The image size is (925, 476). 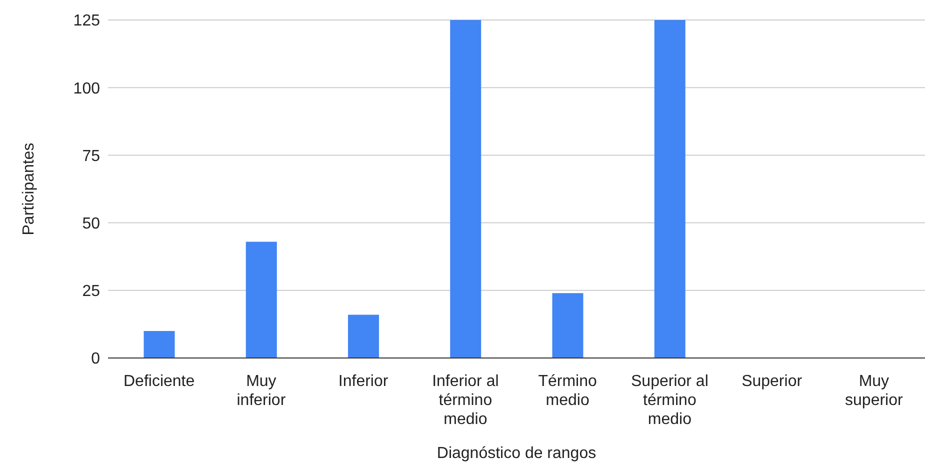 I want to click on x-tick-label: Superior al término medio, so click(x=669, y=400).